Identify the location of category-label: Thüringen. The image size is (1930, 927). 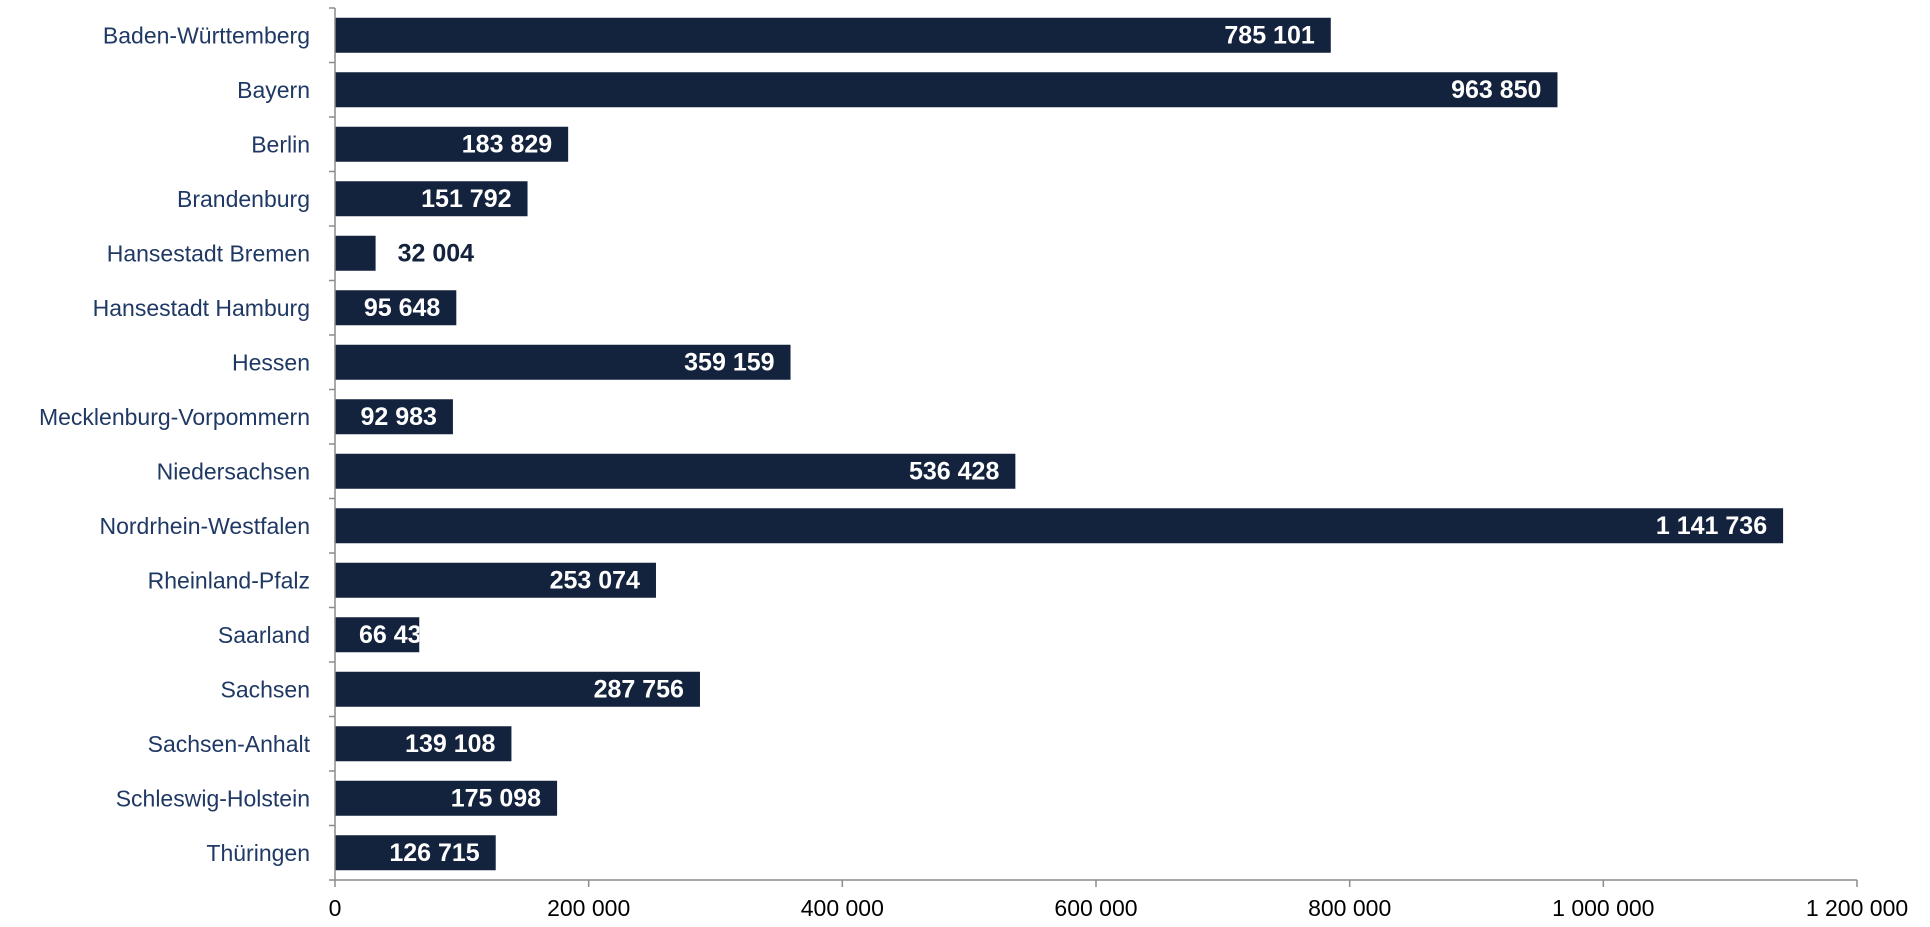
(258, 853).